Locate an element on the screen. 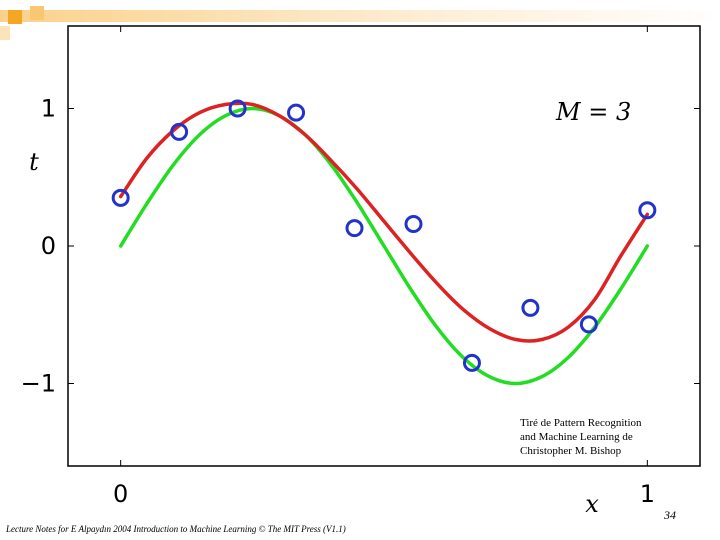 The width and height of the screenshot is (720, 540). y-tick-label: −1 is located at coordinates (38, 384).